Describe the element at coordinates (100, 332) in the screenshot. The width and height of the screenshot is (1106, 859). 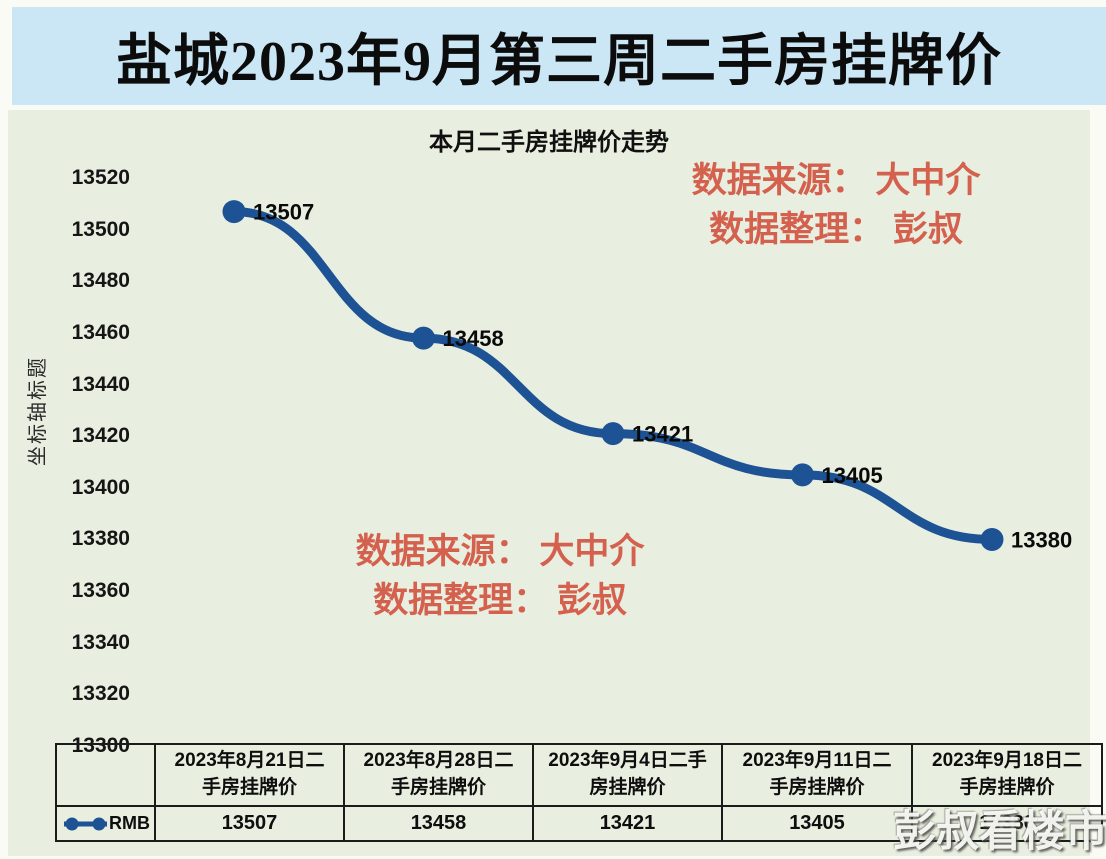
I see `y-tick-label: 13460` at that location.